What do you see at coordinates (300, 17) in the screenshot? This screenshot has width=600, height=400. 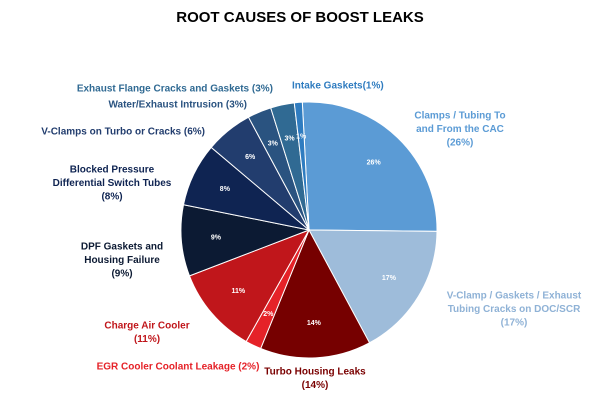 I see `chart-title: ROOT CAUSES OF BOOST LEAKS` at bounding box center [300, 17].